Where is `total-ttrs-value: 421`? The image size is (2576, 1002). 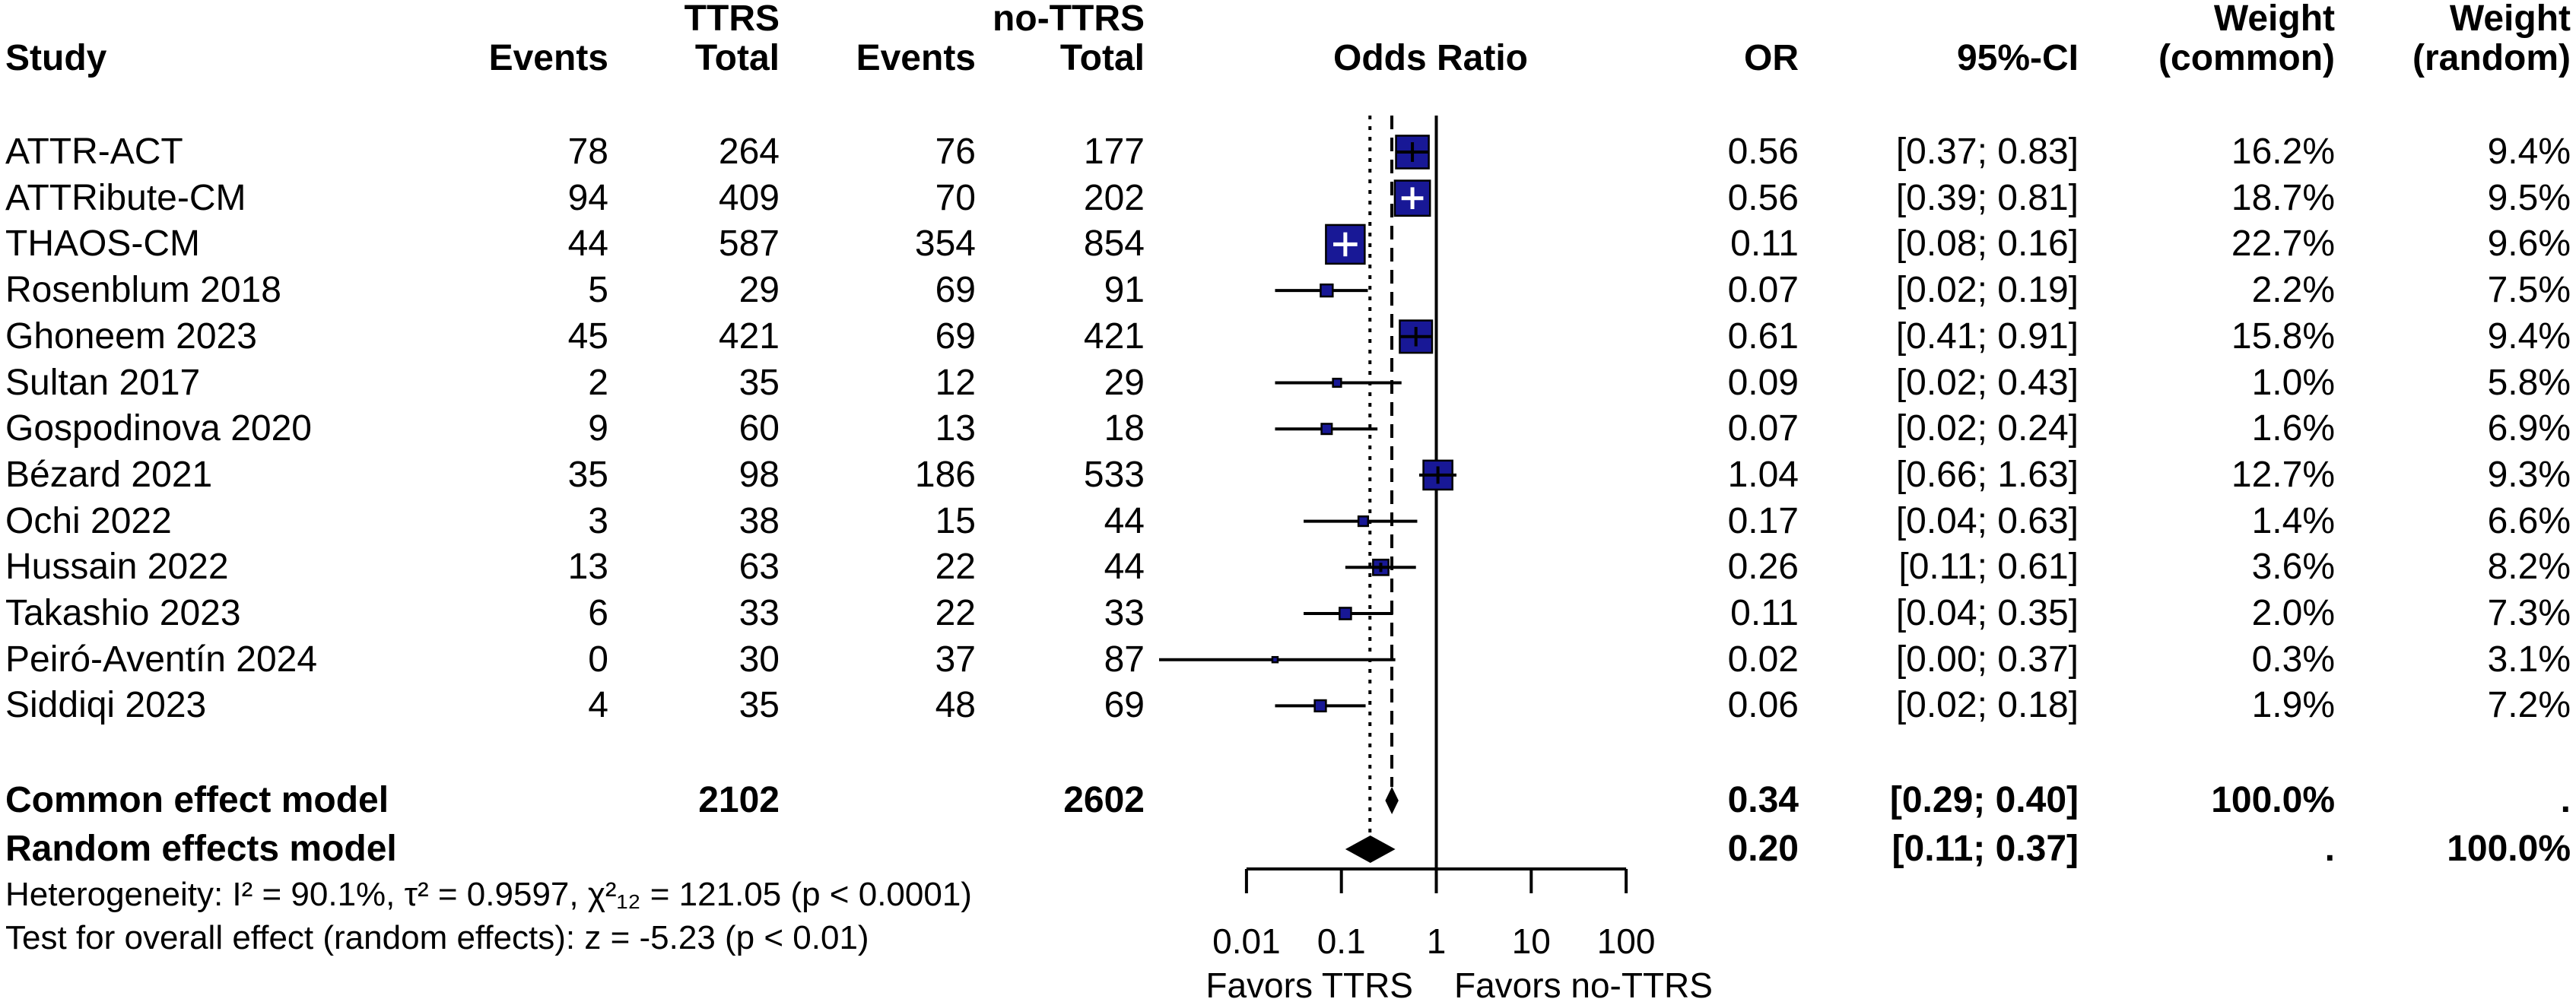 total-ttrs-value: 421 is located at coordinates (749, 336).